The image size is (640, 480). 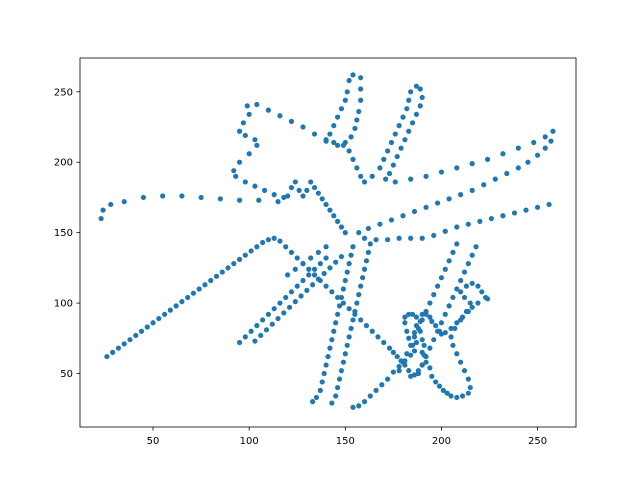 I want to click on y-axis-ticks: 50 100 150 200 250, so click(x=67, y=233).